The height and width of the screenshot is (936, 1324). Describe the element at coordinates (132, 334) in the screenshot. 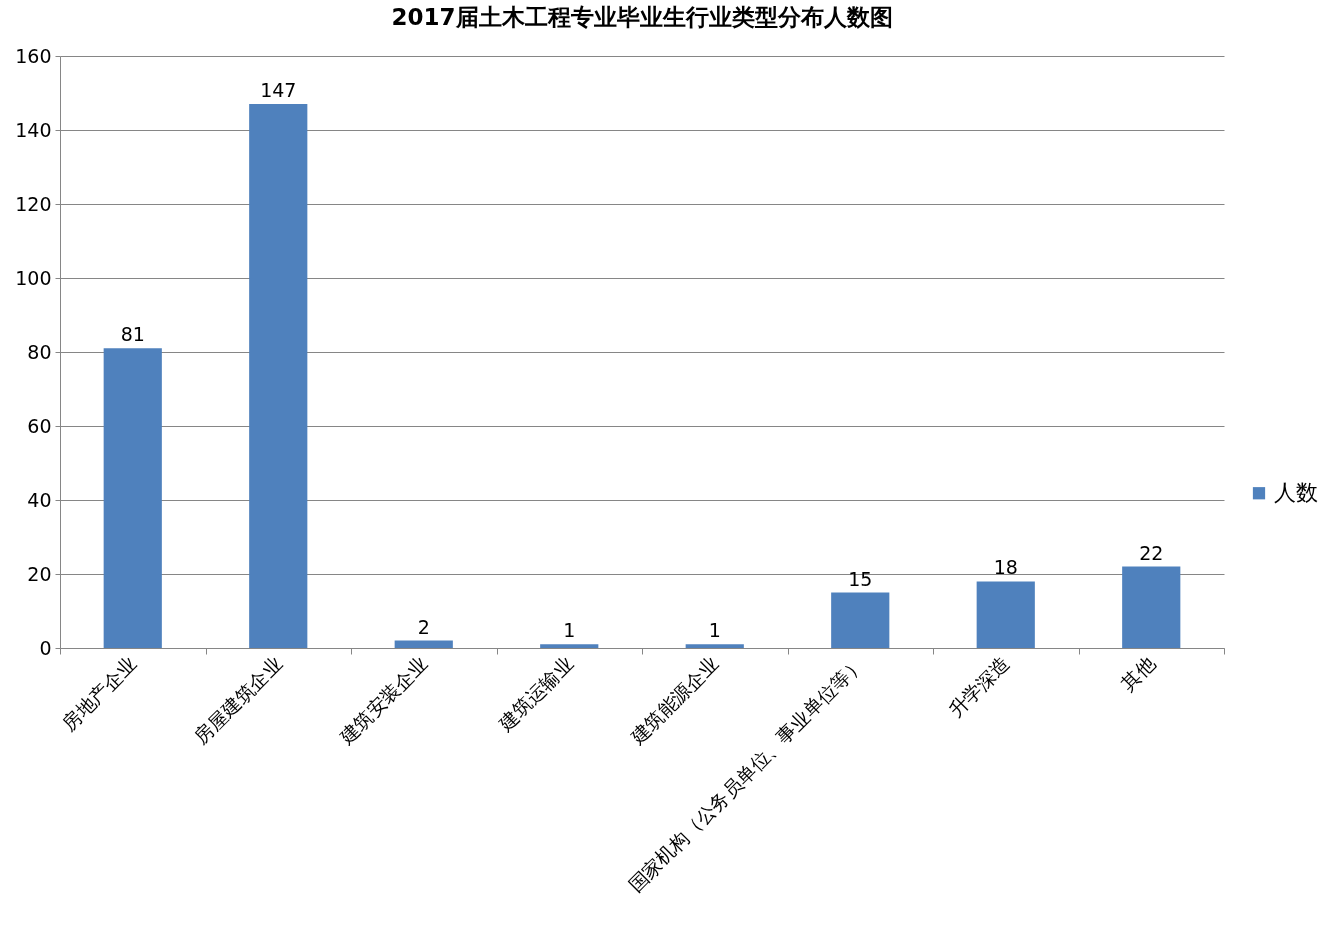

I see `data-label: 81` at that location.